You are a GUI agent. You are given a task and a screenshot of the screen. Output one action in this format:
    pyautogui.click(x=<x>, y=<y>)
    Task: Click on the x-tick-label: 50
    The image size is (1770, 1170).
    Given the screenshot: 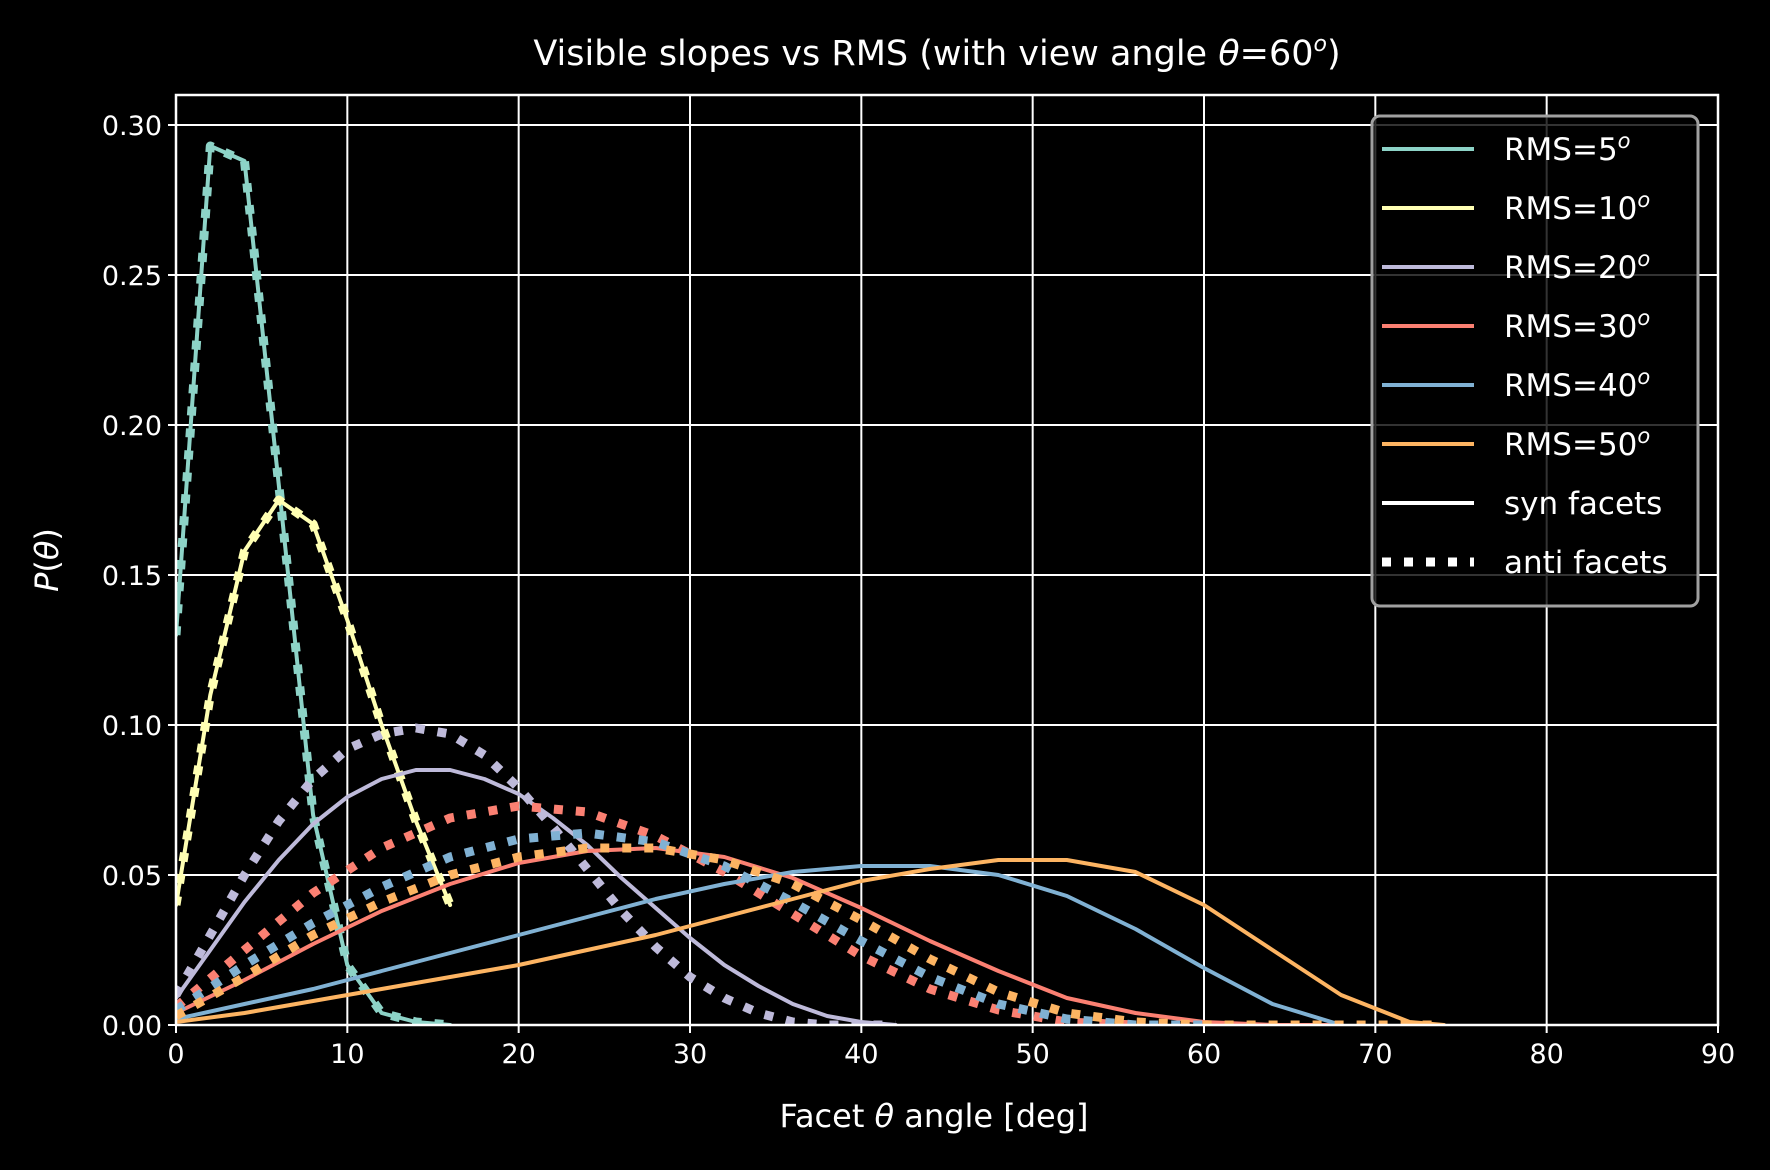 What is the action you would take?
    pyautogui.click(x=1032, y=1054)
    